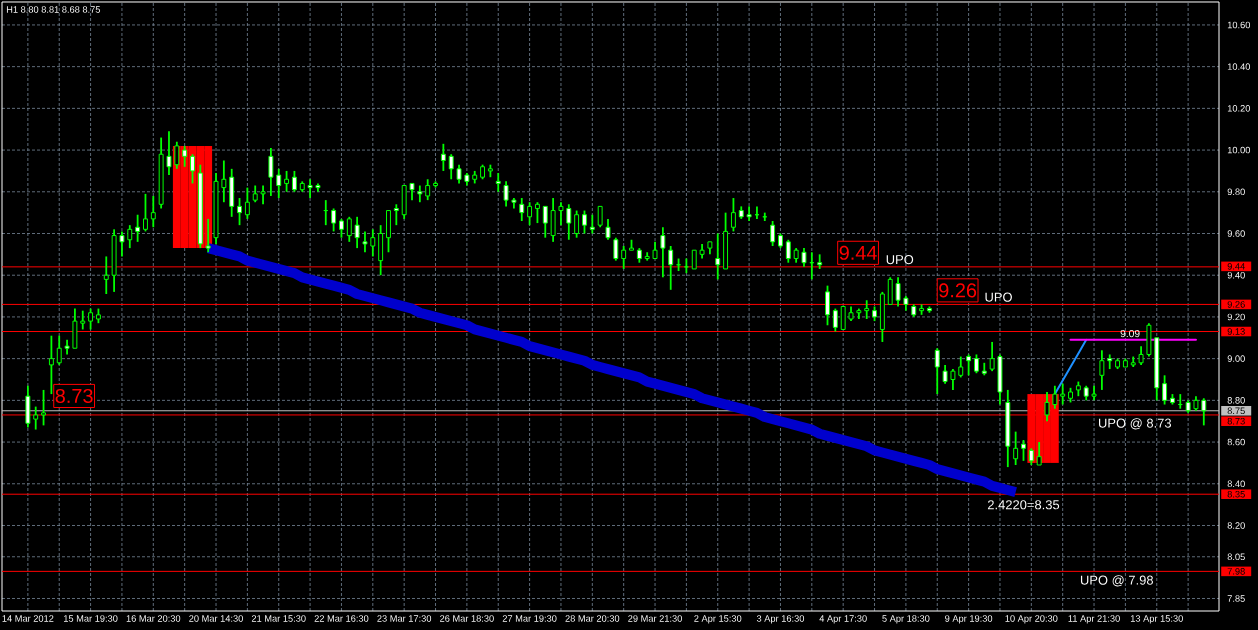 This screenshot has height=630, width=1258. What do you see at coordinates (1094, 619) in the screenshot?
I see `x-tick-label: 11 Apr 21:30` at bounding box center [1094, 619].